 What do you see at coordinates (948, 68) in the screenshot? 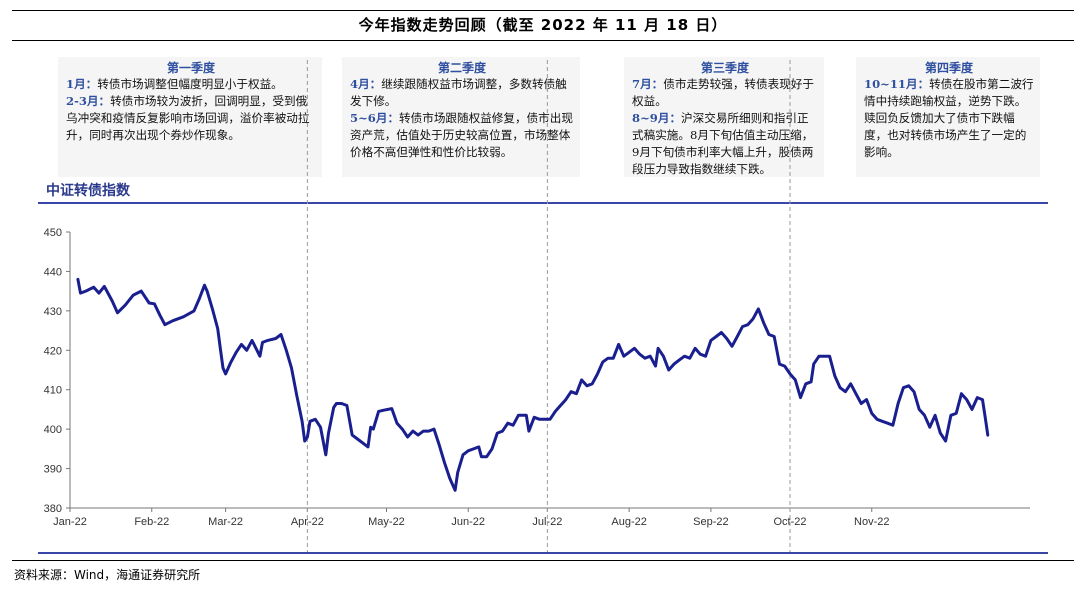
I see `quarter-title: 第四季度` at bounding box center [948, 68].